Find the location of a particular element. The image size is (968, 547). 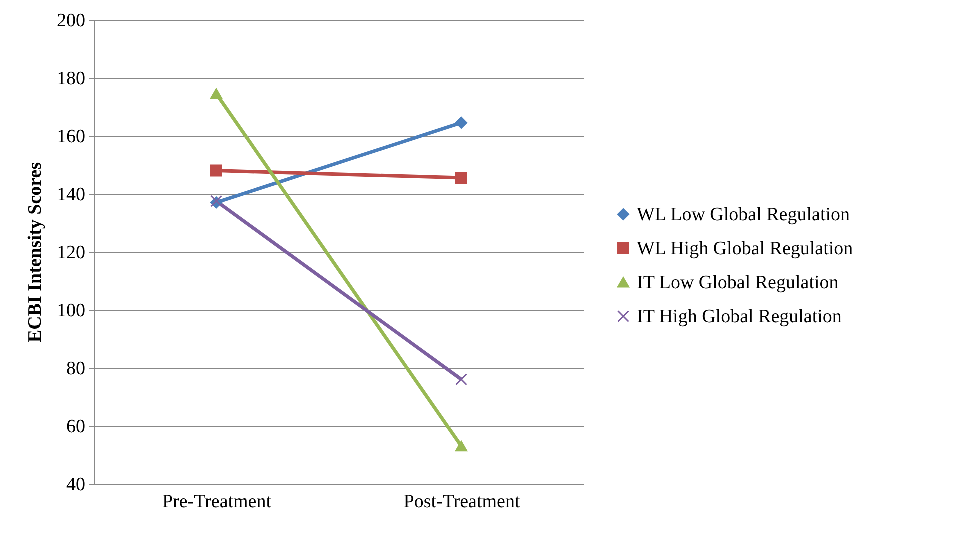

legend-label: IT High Global Regulation is located at coordinates (739, 317).